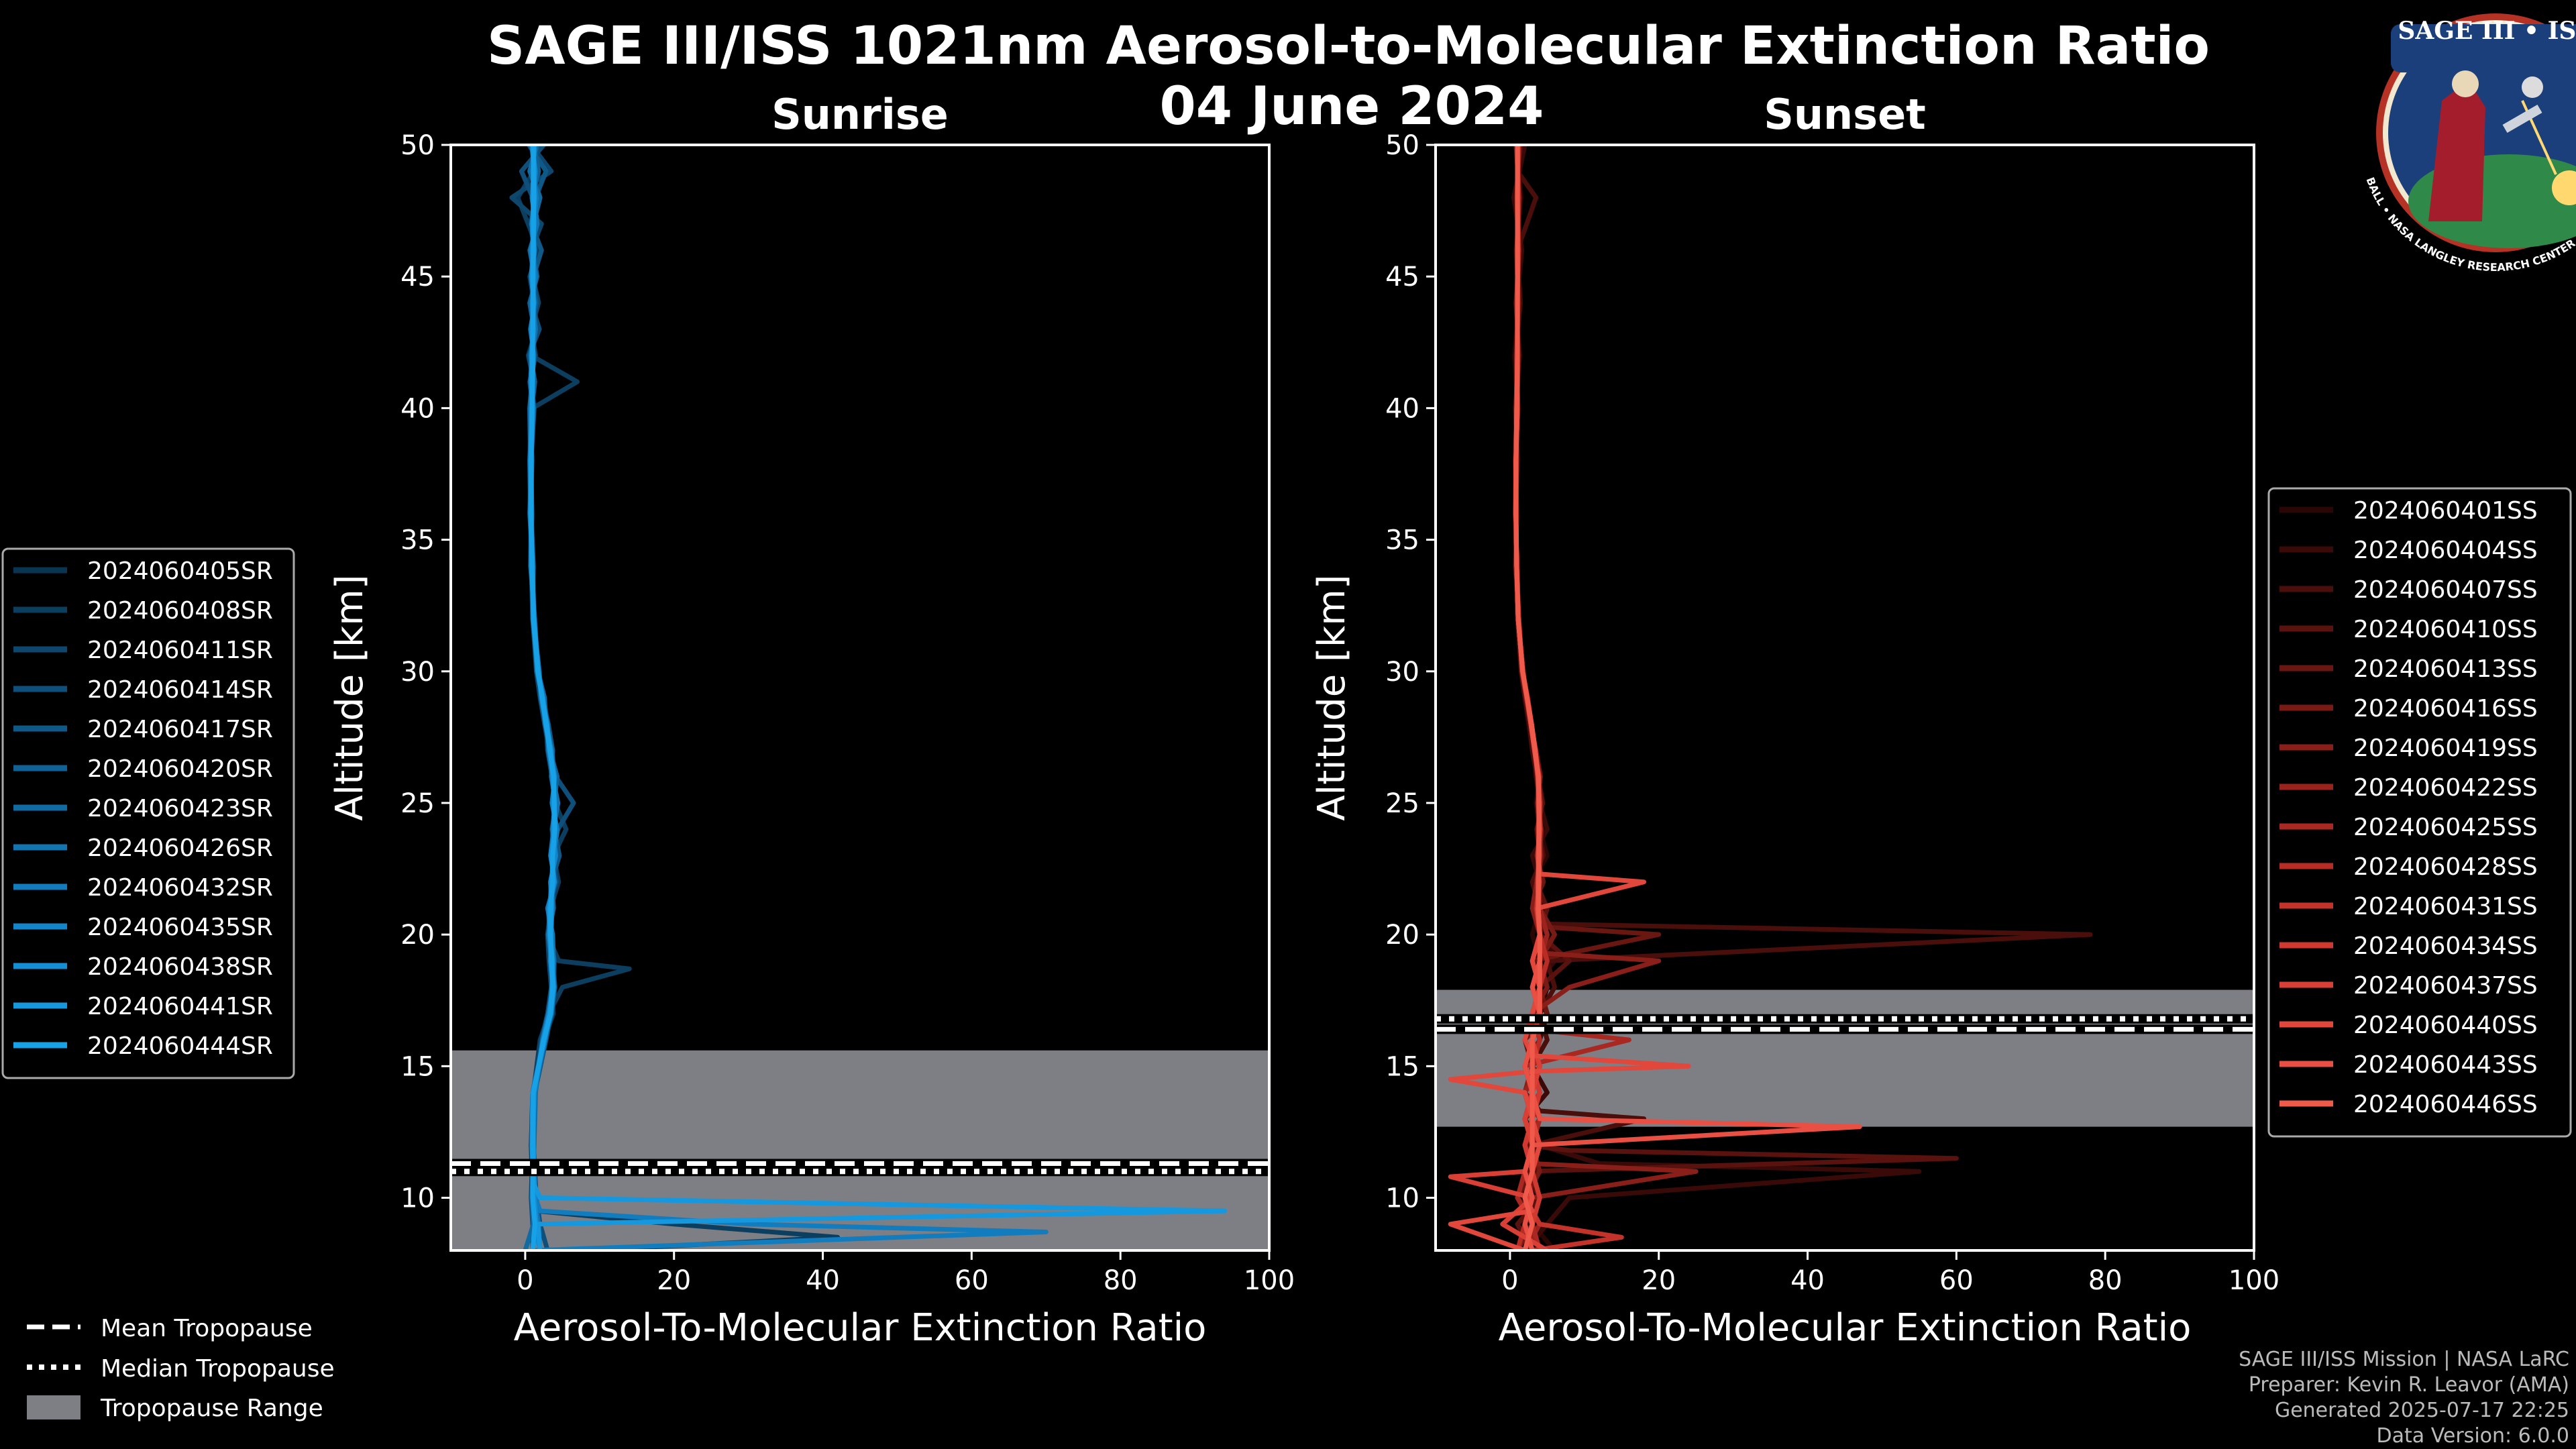 The height and width of the screenshot is (1449, 2576). Describe the element at coordinates (180, 1046) in the screenshot. I see `legend-label-2024060444SR: 2024060444SR` at that location.